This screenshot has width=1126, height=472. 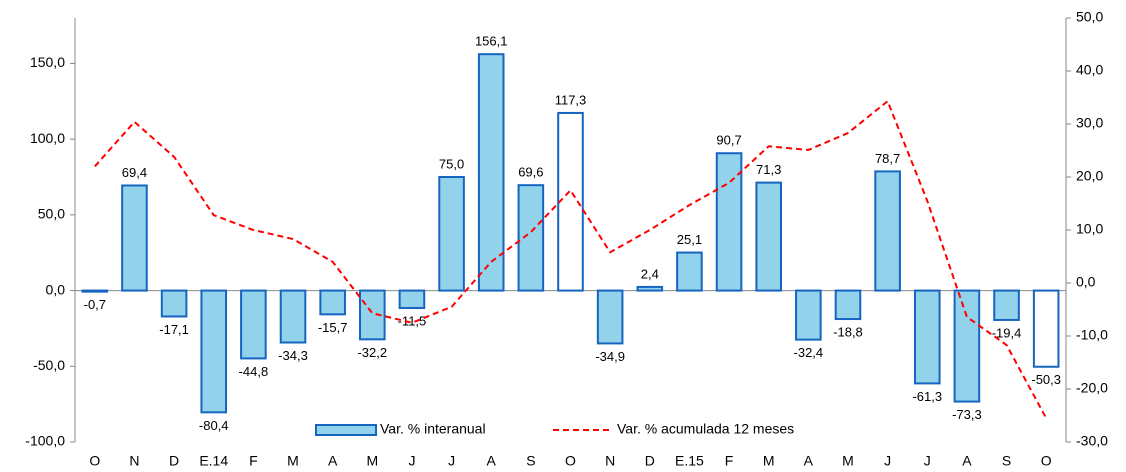 I want to click on value-label: 156,1, so click(x=491, y=41).